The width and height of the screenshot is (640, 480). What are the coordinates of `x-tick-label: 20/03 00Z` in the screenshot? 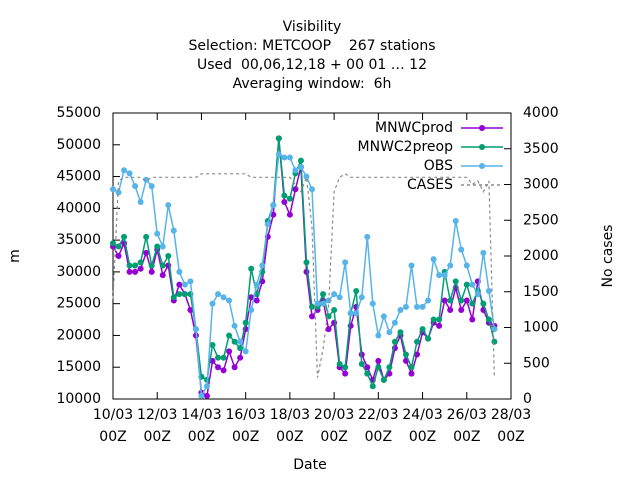 It's located at (334, 426).